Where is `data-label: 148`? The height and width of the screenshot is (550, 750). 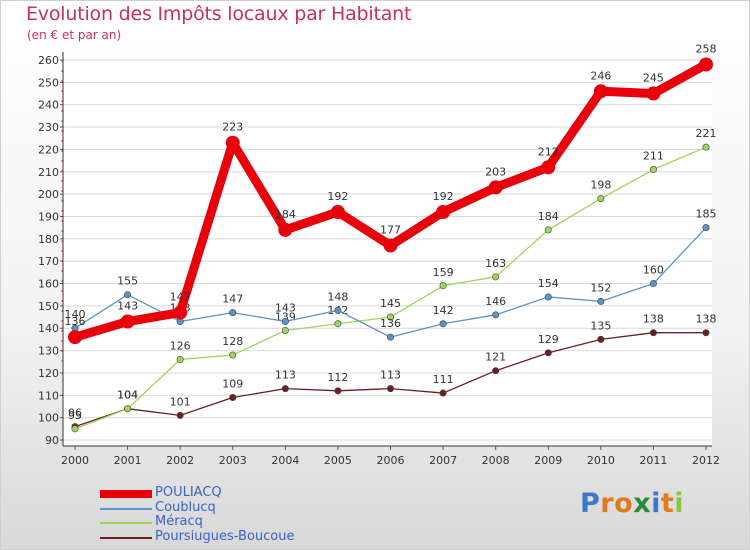 data-label: 148 is located at coordinates (337, 296).